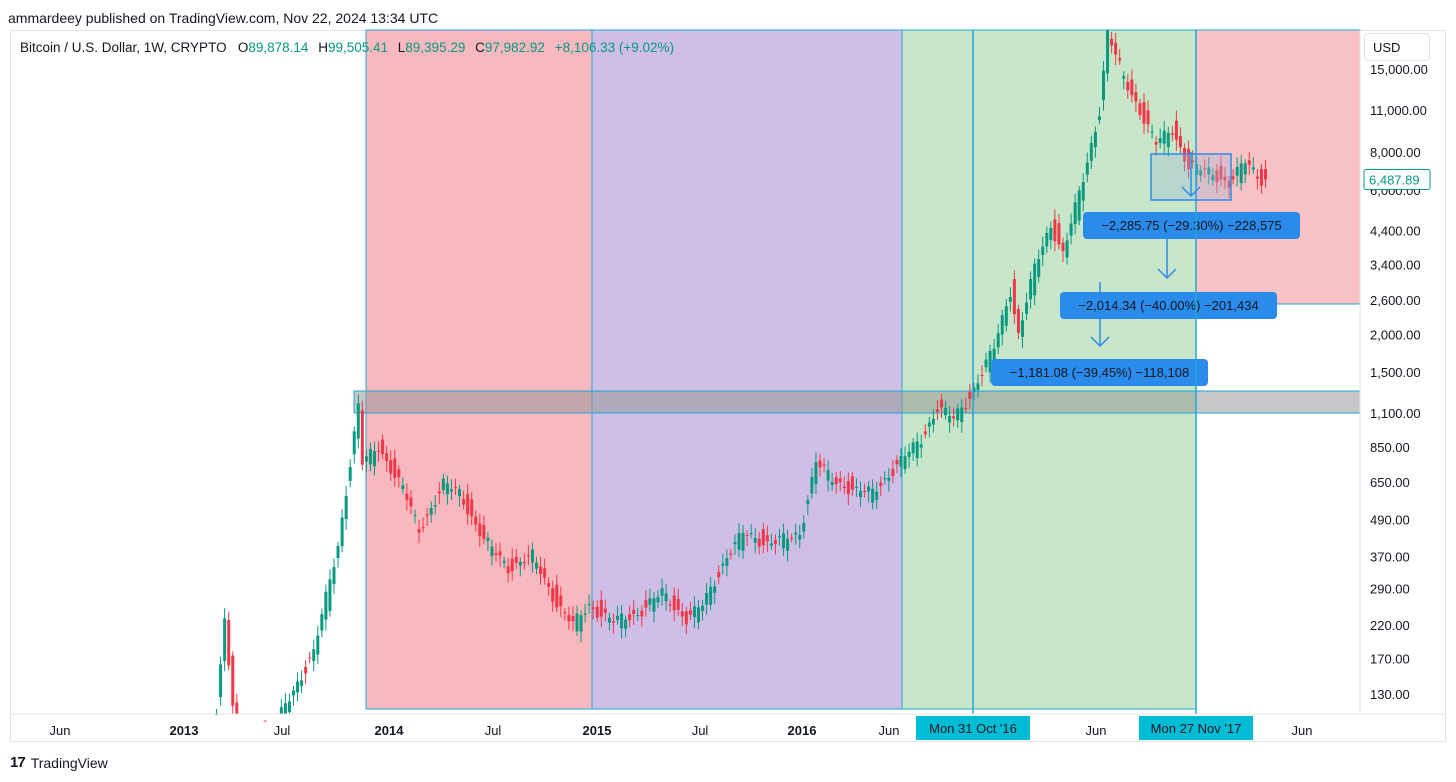  I want to click on footer-brand: 17 TradingView, so click(59, 762).